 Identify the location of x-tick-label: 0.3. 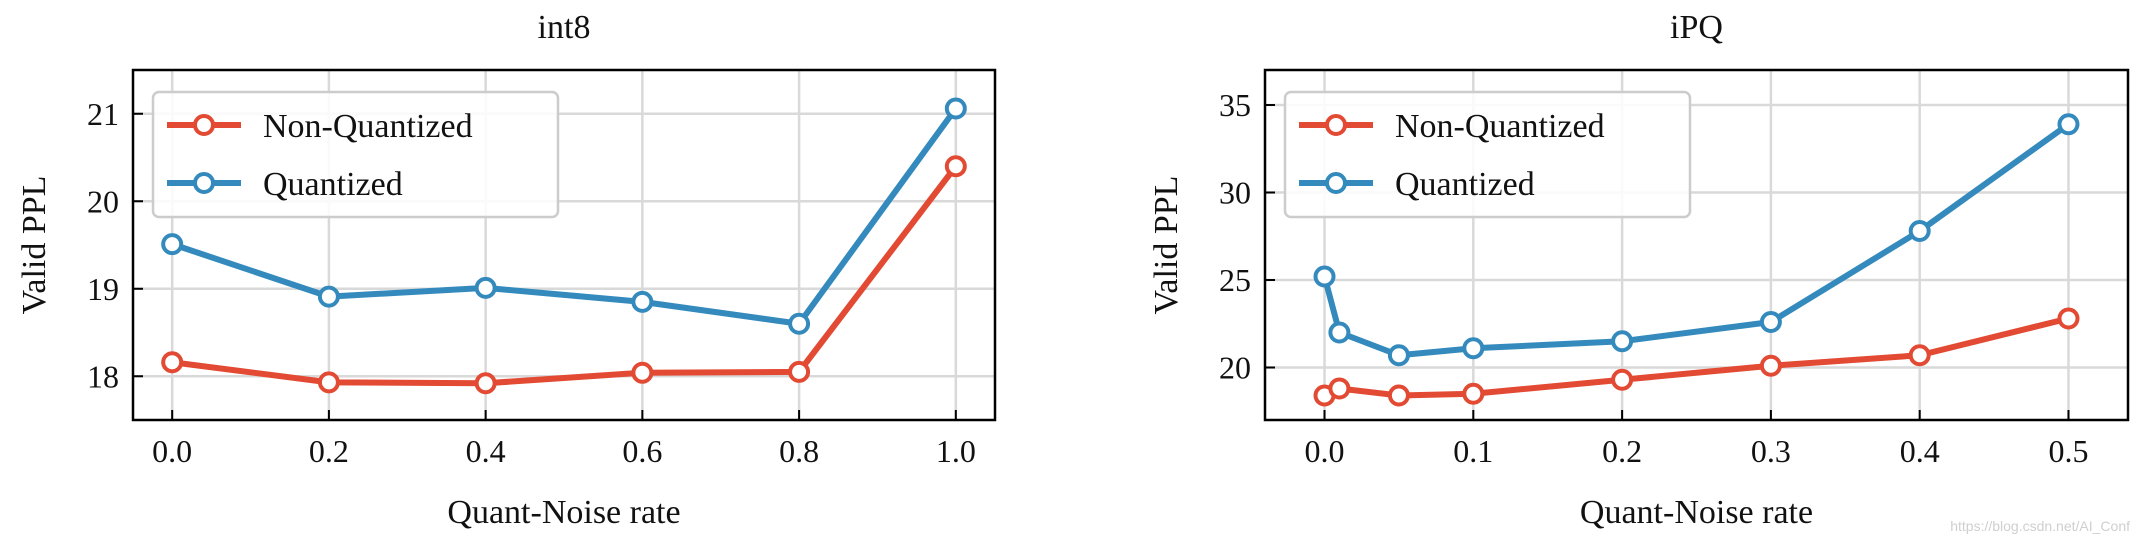
(1771, 451).